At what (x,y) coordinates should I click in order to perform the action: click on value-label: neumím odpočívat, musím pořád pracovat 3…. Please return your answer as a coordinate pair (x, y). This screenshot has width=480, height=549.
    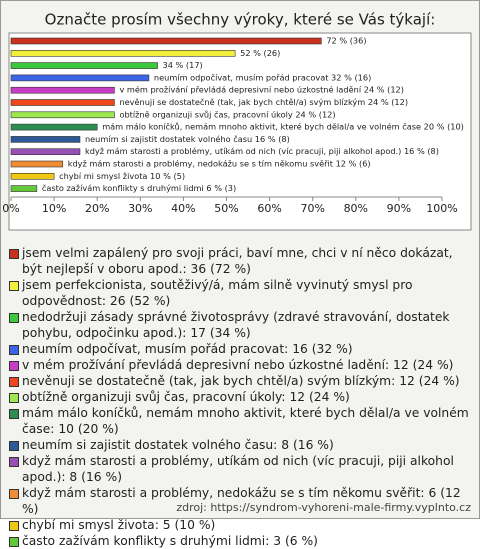
    Looking at the image, I should click on (262, 77).